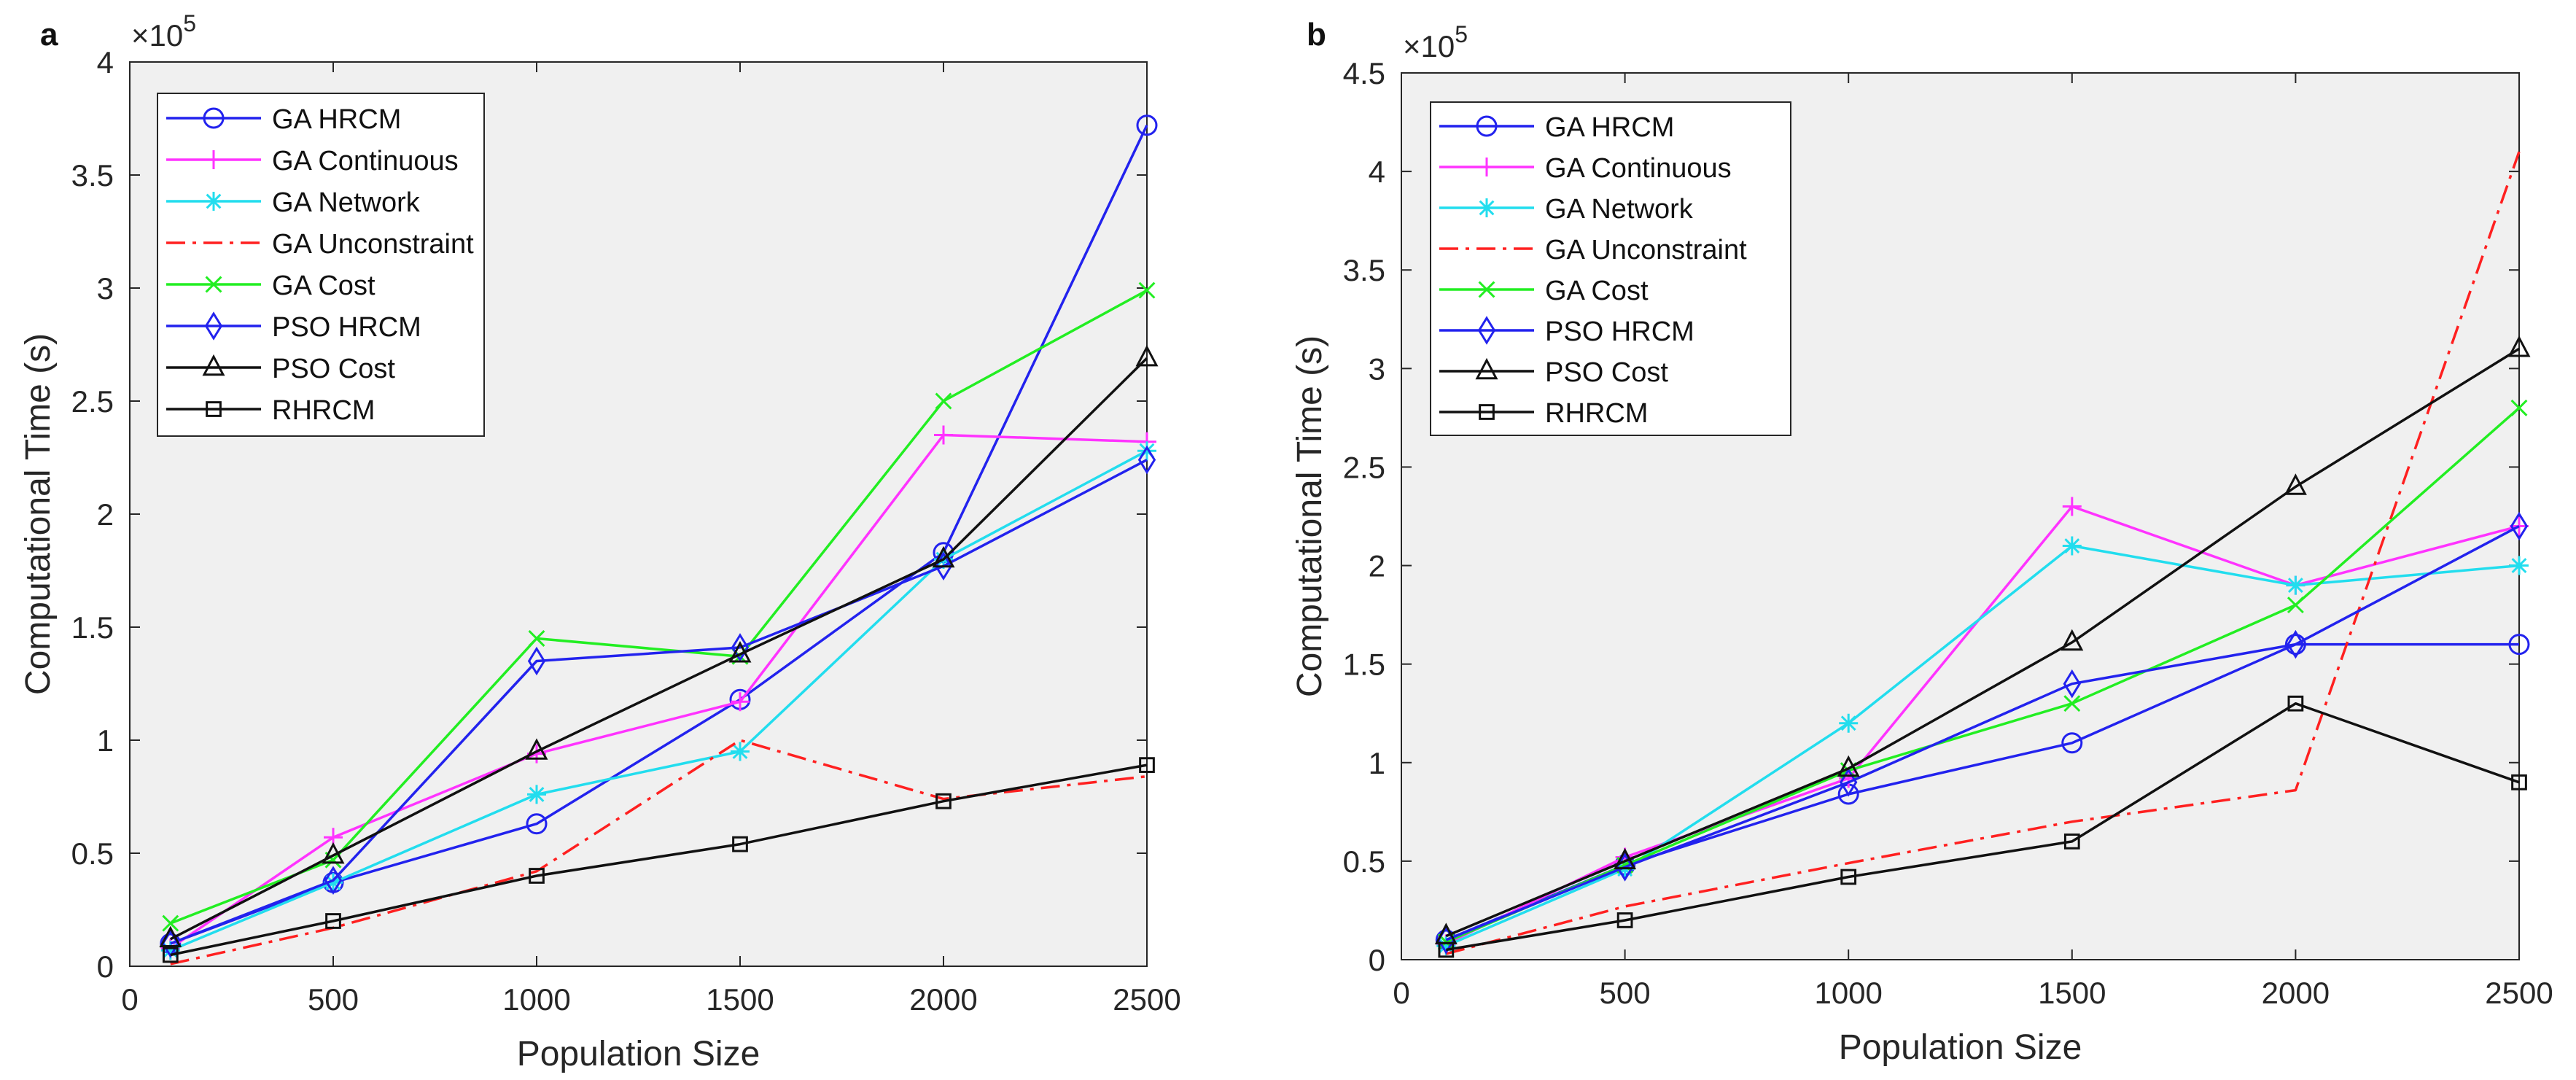 The image size is (2576, 1080). Describe the element at coordinates (1364, 665) in the screenshot. I see `y-tick-label: 1.5` at that location.